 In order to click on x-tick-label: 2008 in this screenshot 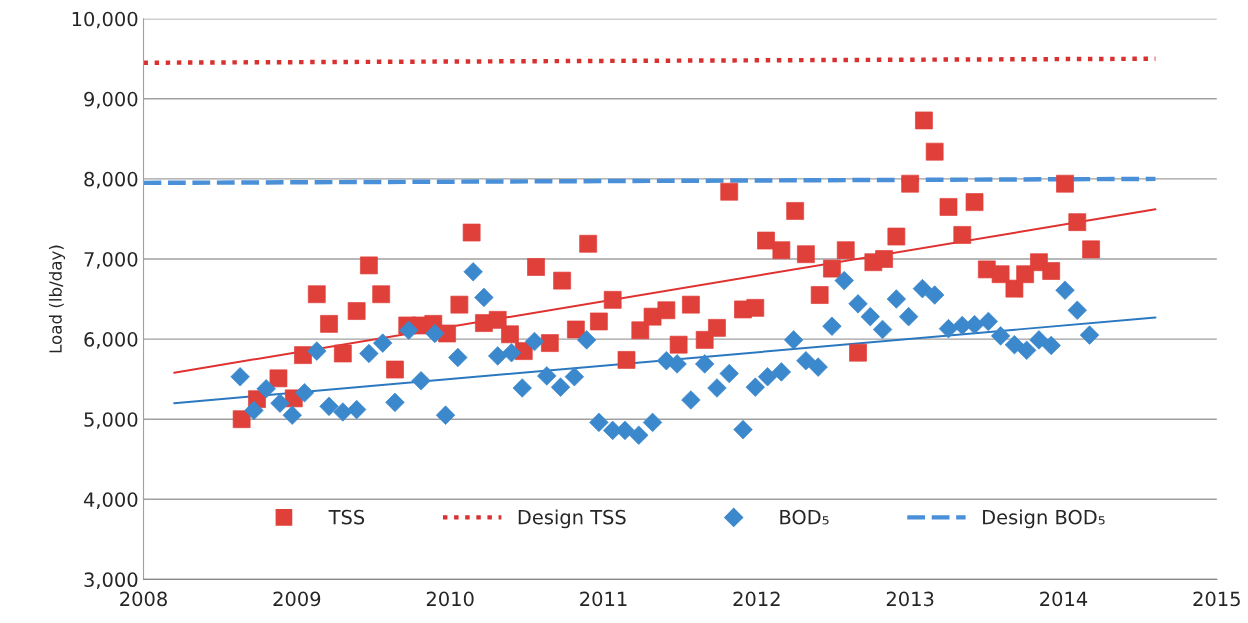, I will do `click(143, 599)`.